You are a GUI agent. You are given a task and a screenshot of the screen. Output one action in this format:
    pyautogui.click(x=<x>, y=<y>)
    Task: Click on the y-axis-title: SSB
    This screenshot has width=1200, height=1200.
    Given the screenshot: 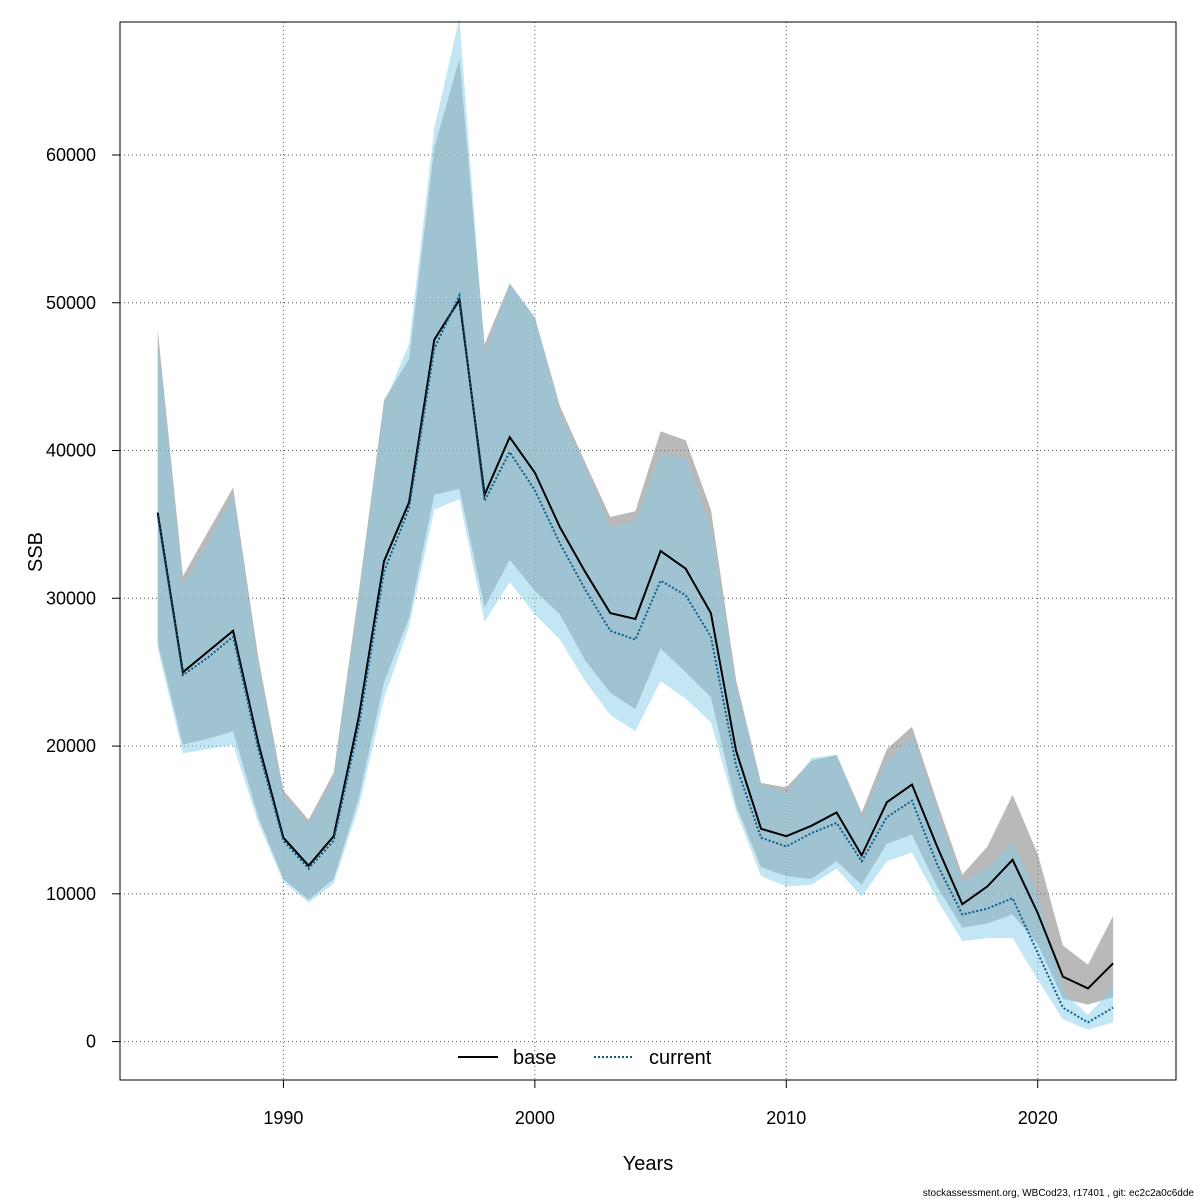 What is the action you would take?
    pyautogui.click(x=36, y=552)
    